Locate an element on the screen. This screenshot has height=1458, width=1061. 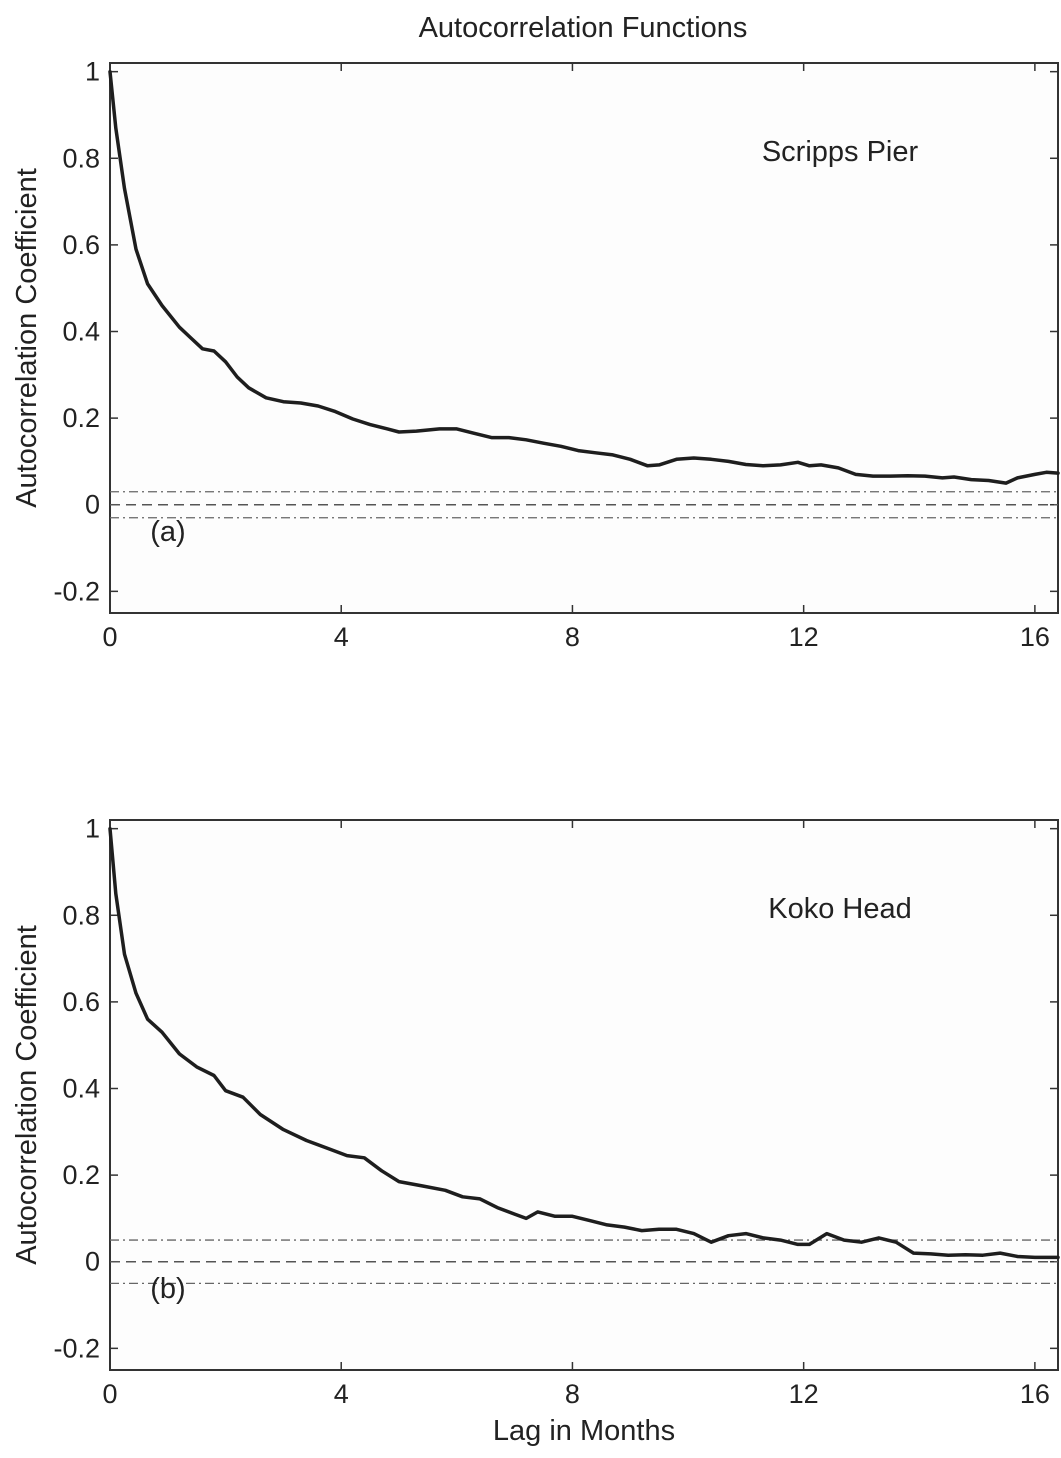
site-annotation: Scripps Pier is located at coordinates (840, 152).